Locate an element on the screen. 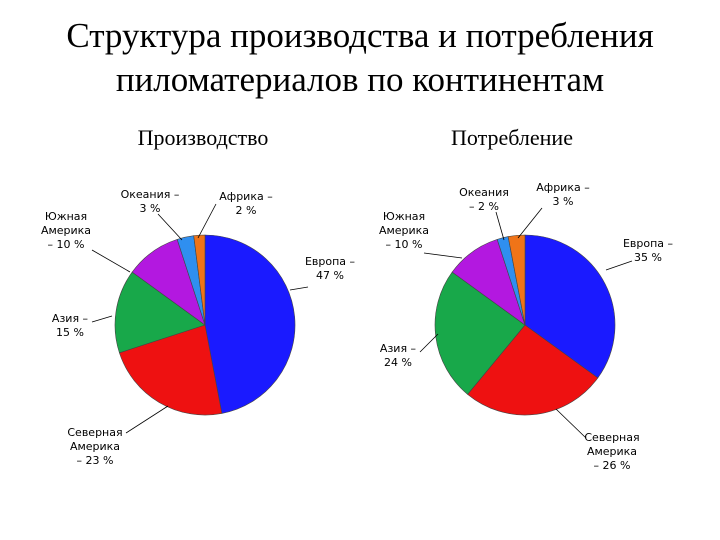 This screenshot has height=540, width=720. pie-slice-consumption-north_america is located at coordinates (533, 370).